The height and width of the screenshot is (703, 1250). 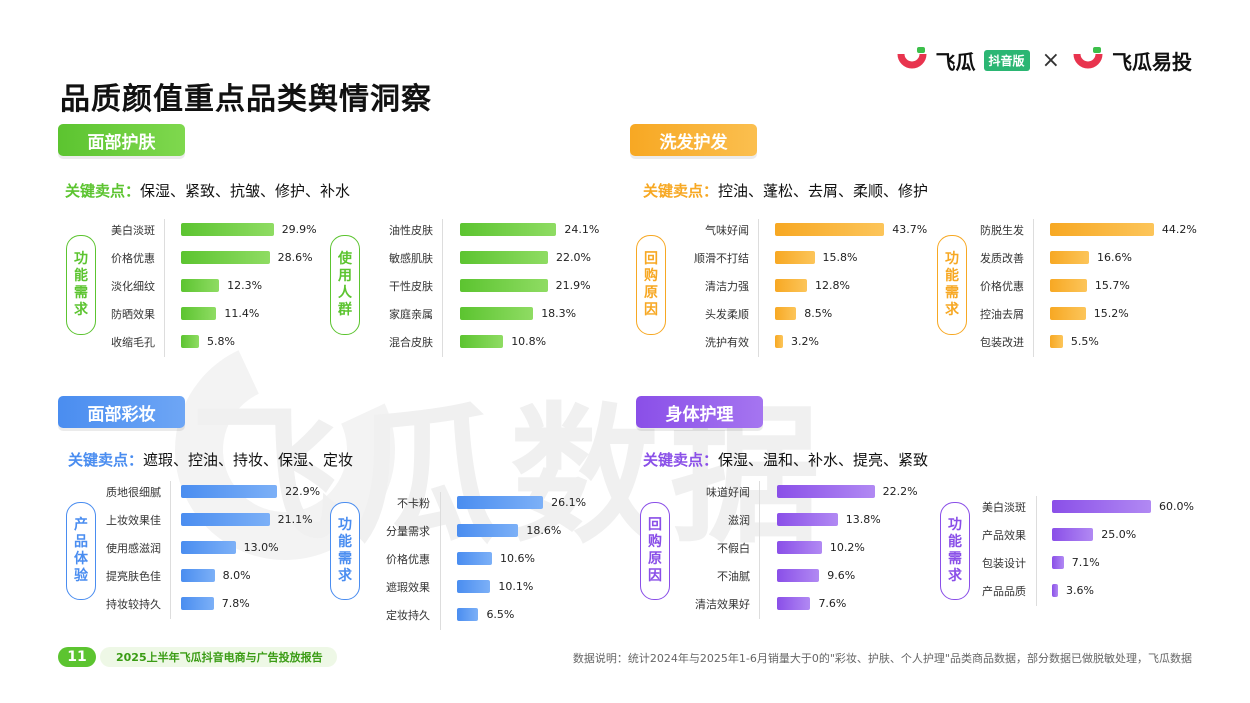 I want to click on bar-value: 7.8%, so click(x=235, y=603).